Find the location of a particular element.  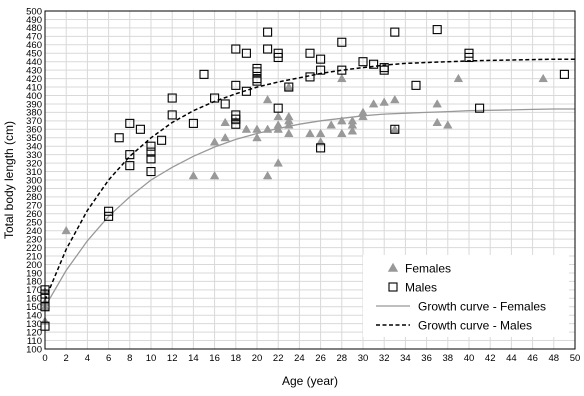

y-tick-label: 320 is located at coordinates (34, 163).